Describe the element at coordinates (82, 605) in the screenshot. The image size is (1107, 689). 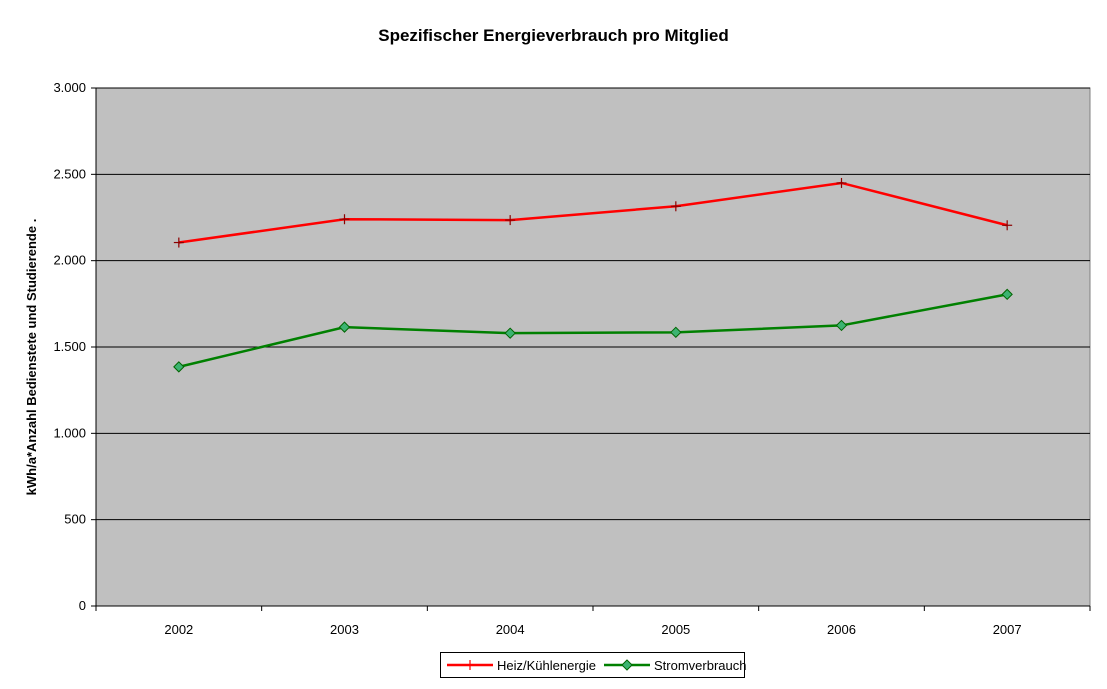
I see `y-tick-label: 0` at that location.